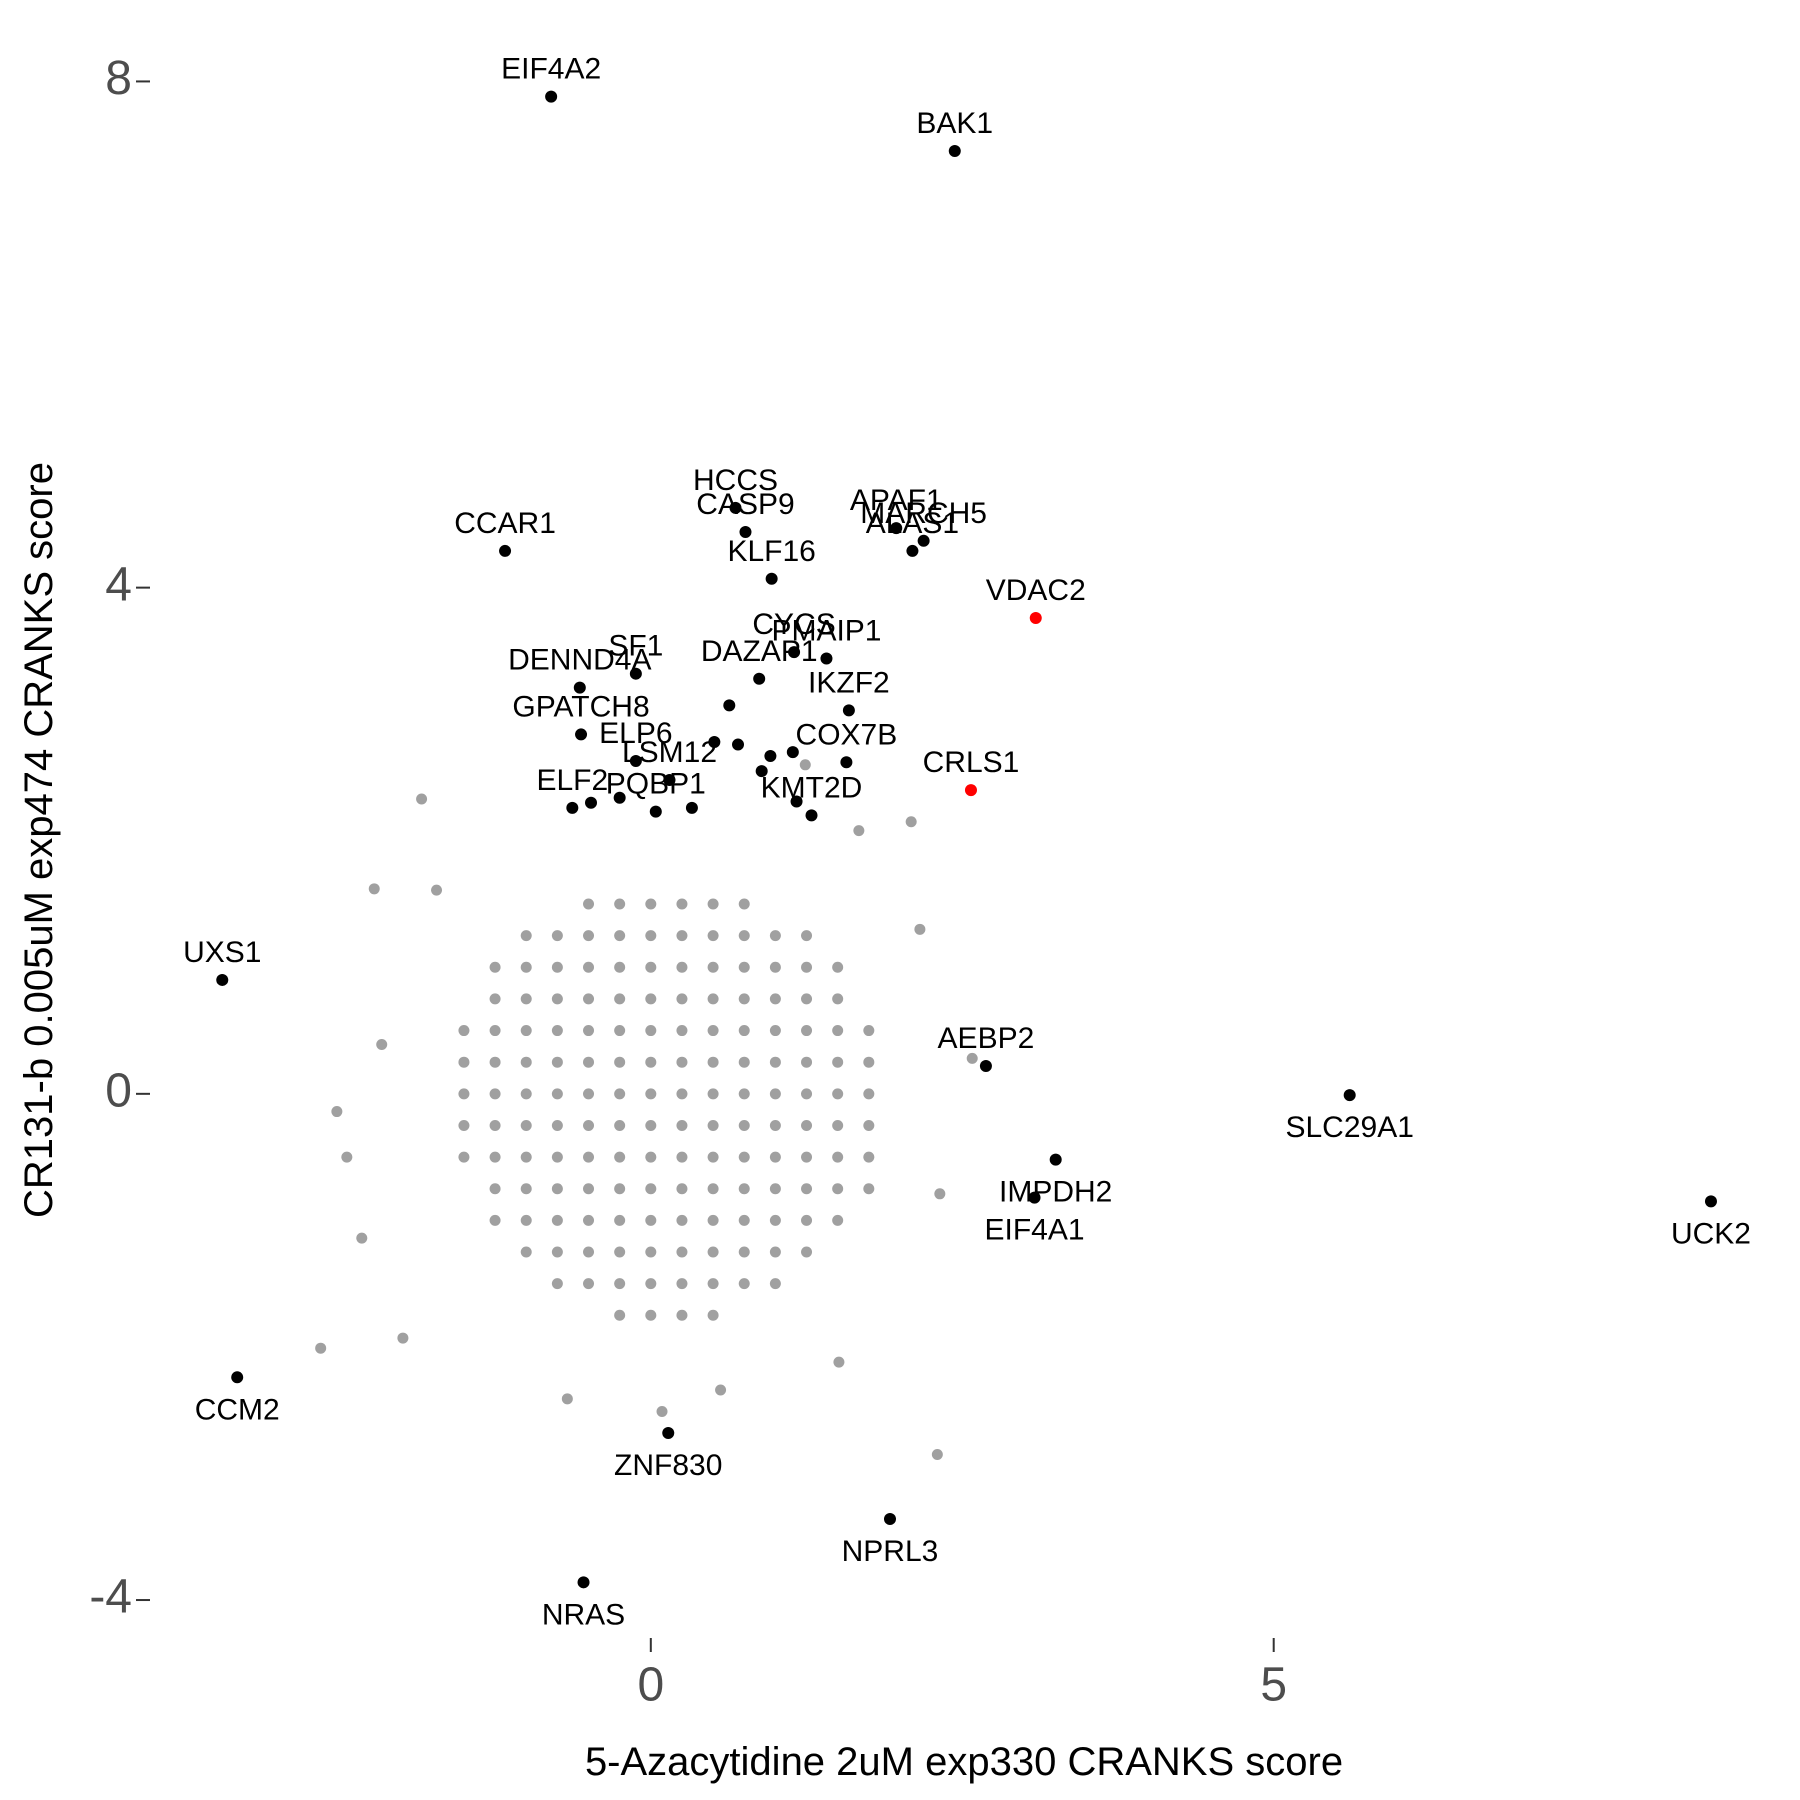 The image size is (1800, 1800). I want to click on point-label: LSM12, so click(669, 752).